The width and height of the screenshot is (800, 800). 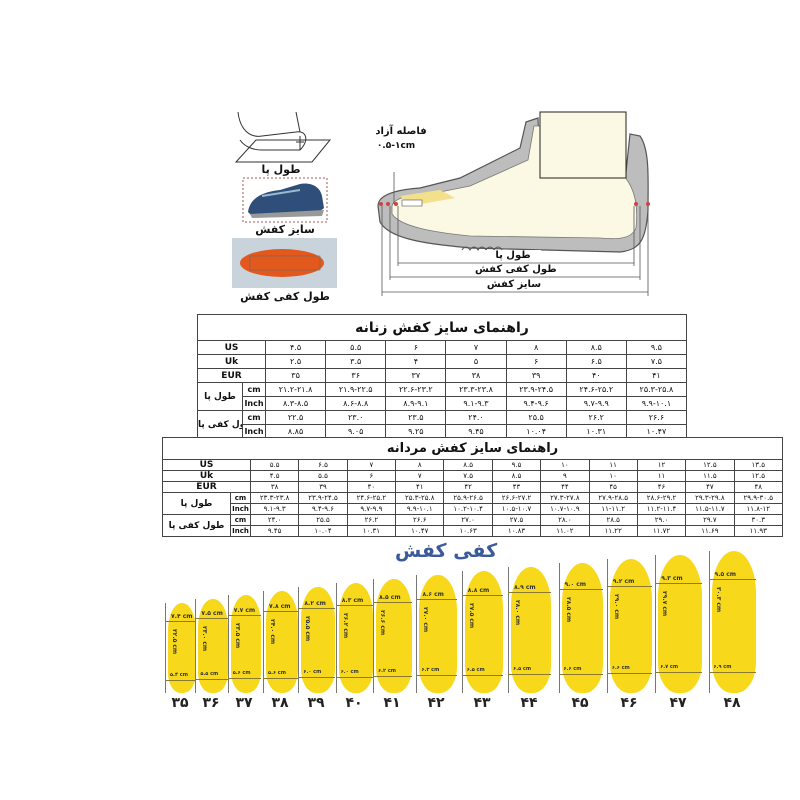 What do you see at coordinates (179, 674) in the screenshot?
I see `insole-heel: ۵.۴ cm` at bounding box center [179, 674].